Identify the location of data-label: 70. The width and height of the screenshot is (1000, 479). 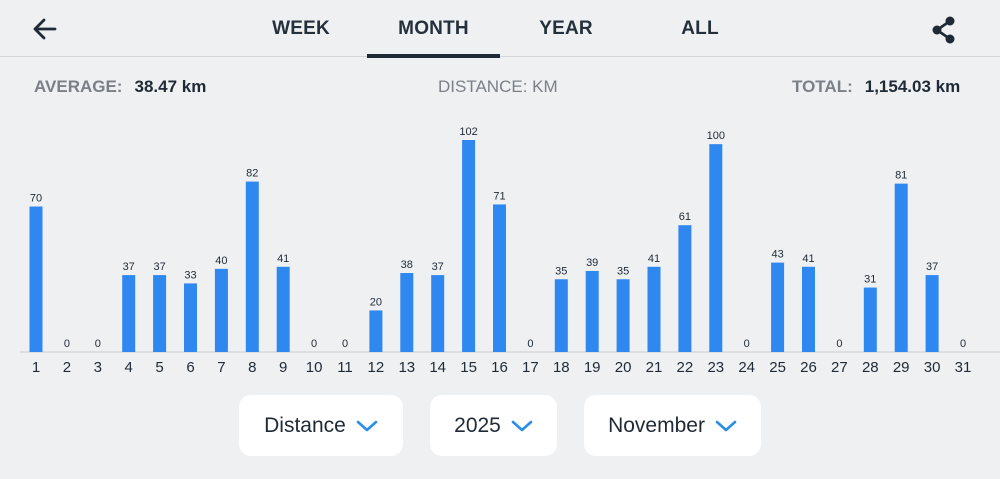
(36, 199).